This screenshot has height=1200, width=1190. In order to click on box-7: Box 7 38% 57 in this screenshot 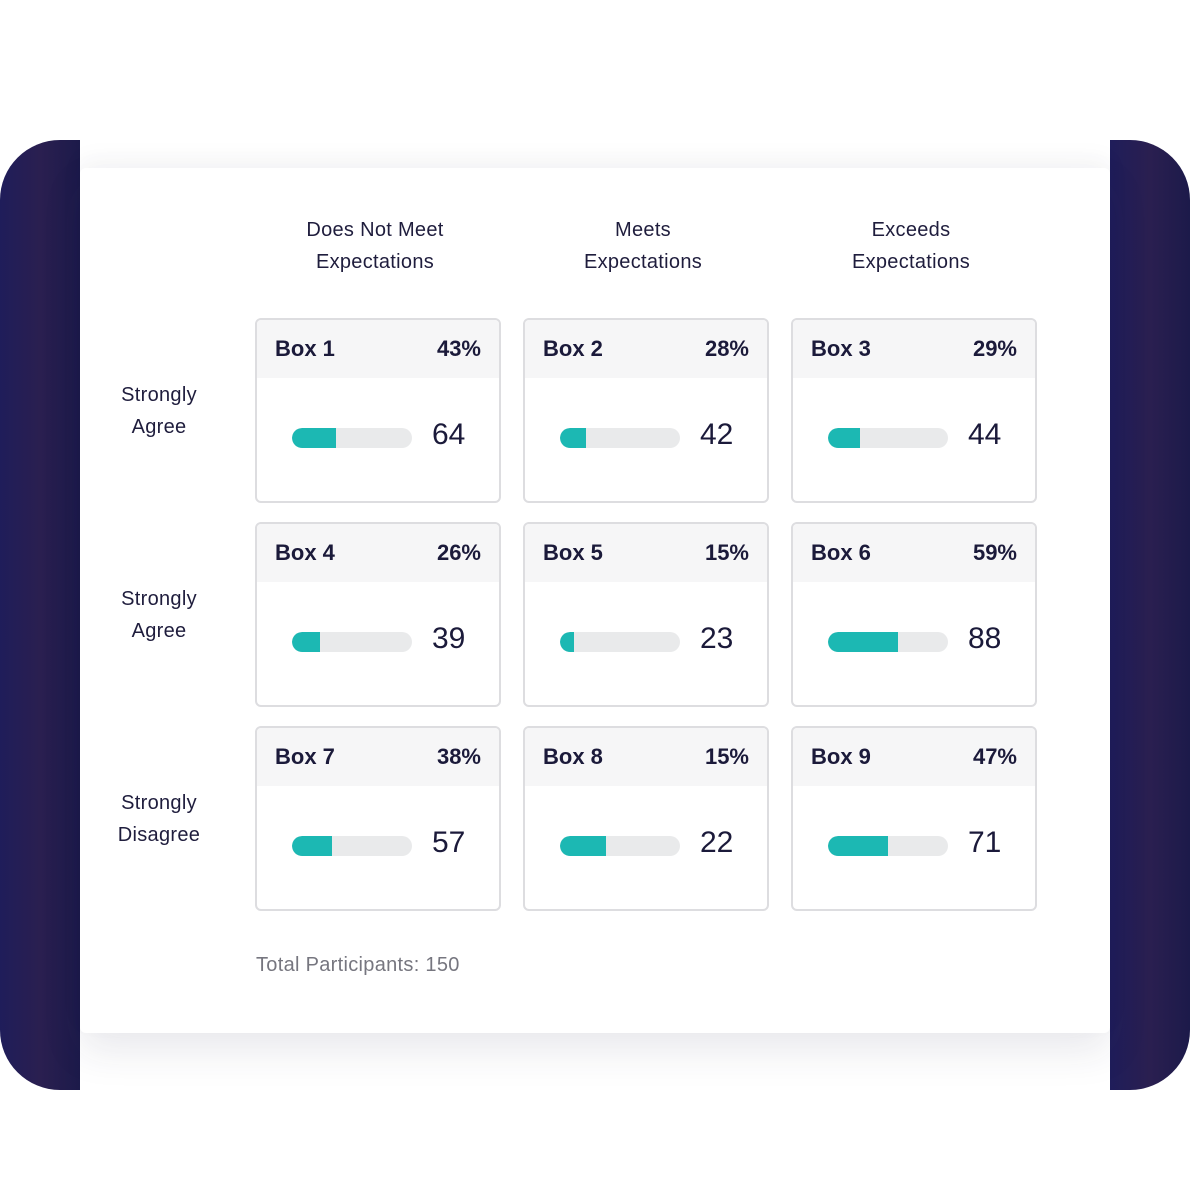, I will do `click(378, 818)`.